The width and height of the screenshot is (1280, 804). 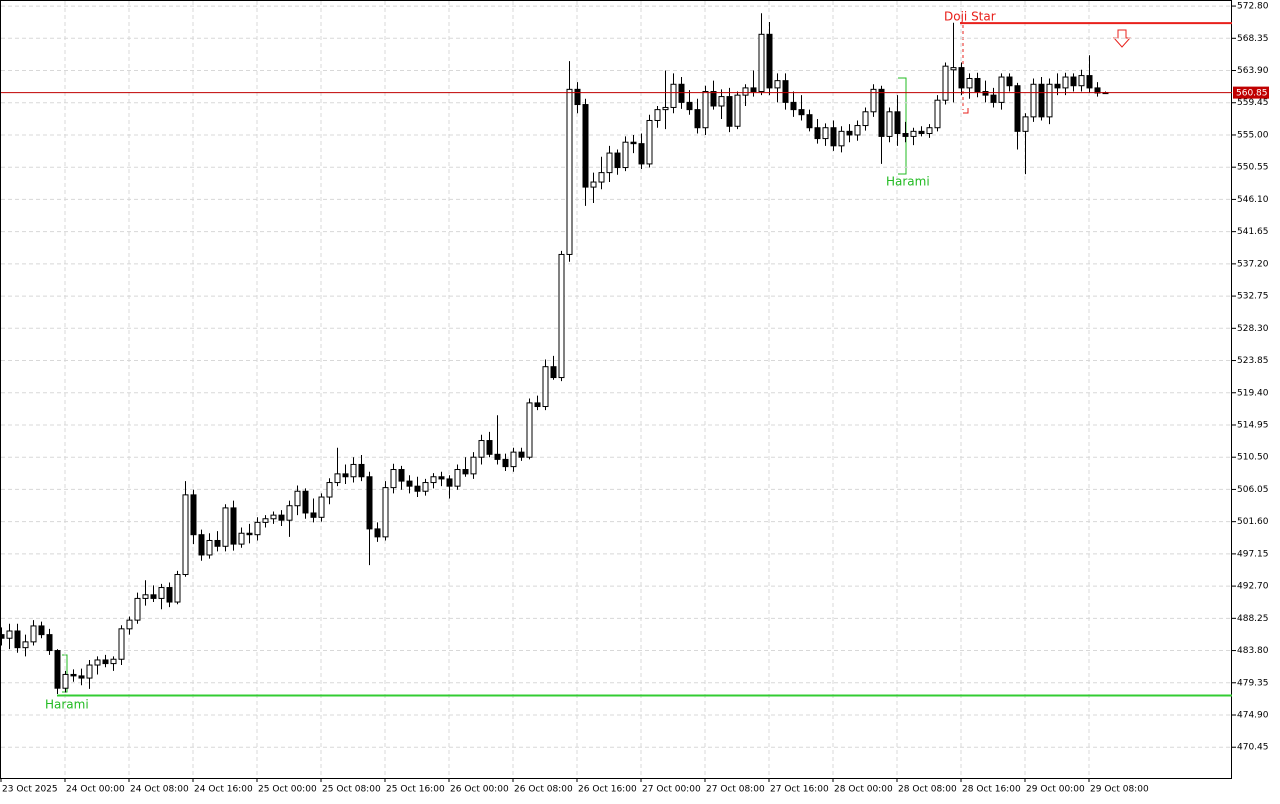 I want to click on x-tick-label: 29 Oct 08:00, so click(x=1119, y=790).